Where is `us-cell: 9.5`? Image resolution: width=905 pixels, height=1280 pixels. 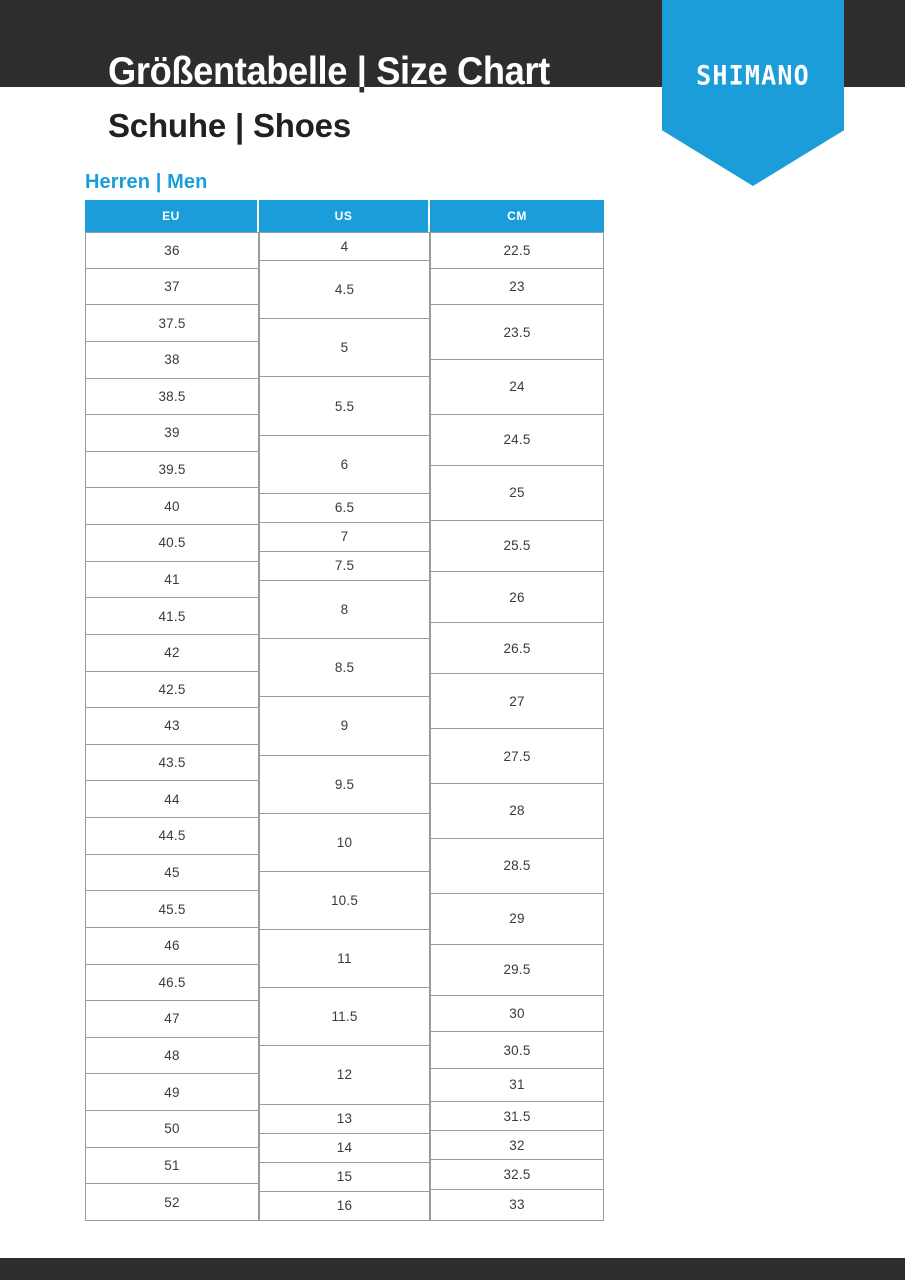 us-cell: 9.5 is located at coordinates (344, 784).